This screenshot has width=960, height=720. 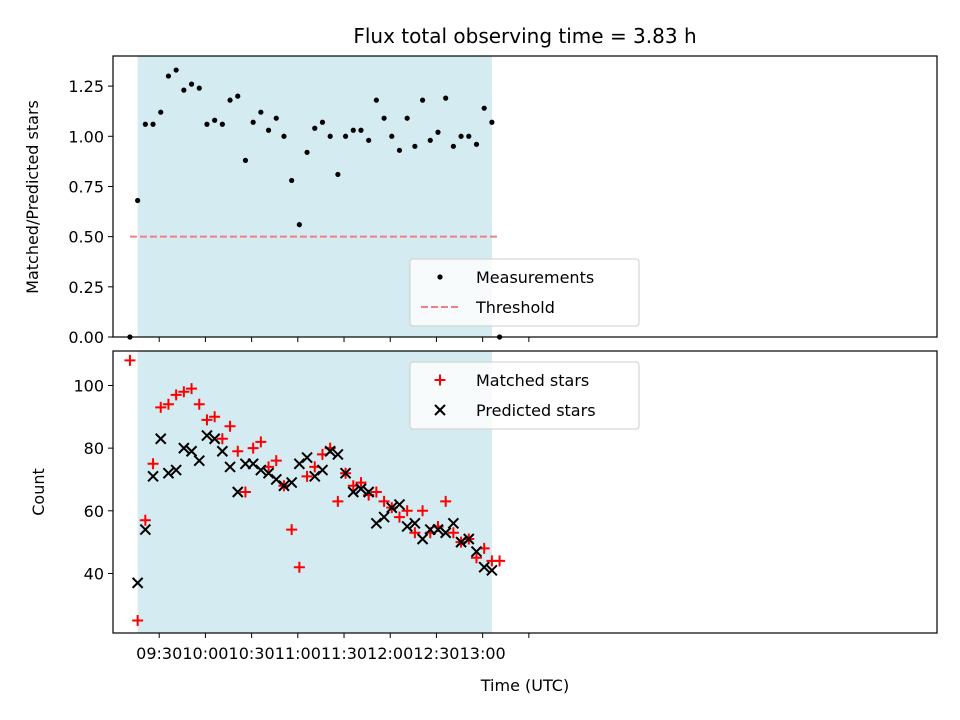 I want to click on chart-title: Flux total observing time = 3.83 h, so click(x=524, y=36).